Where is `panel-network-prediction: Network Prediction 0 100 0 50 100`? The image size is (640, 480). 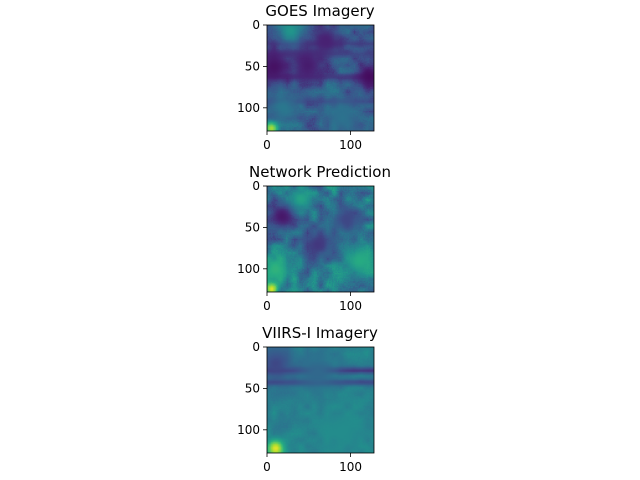
panel-network-prediction: Network Prediction 0 100 0 50 100 is located at coordinates (314, 238).